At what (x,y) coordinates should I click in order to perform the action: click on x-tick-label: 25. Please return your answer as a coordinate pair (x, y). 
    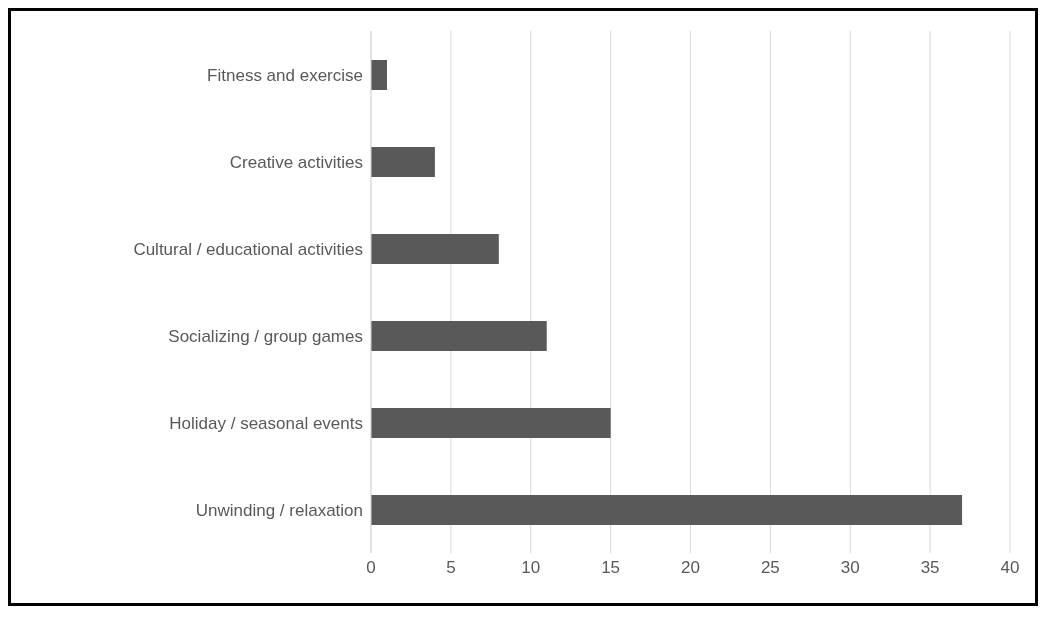
    Looking at the image, I should click on (770, 568).